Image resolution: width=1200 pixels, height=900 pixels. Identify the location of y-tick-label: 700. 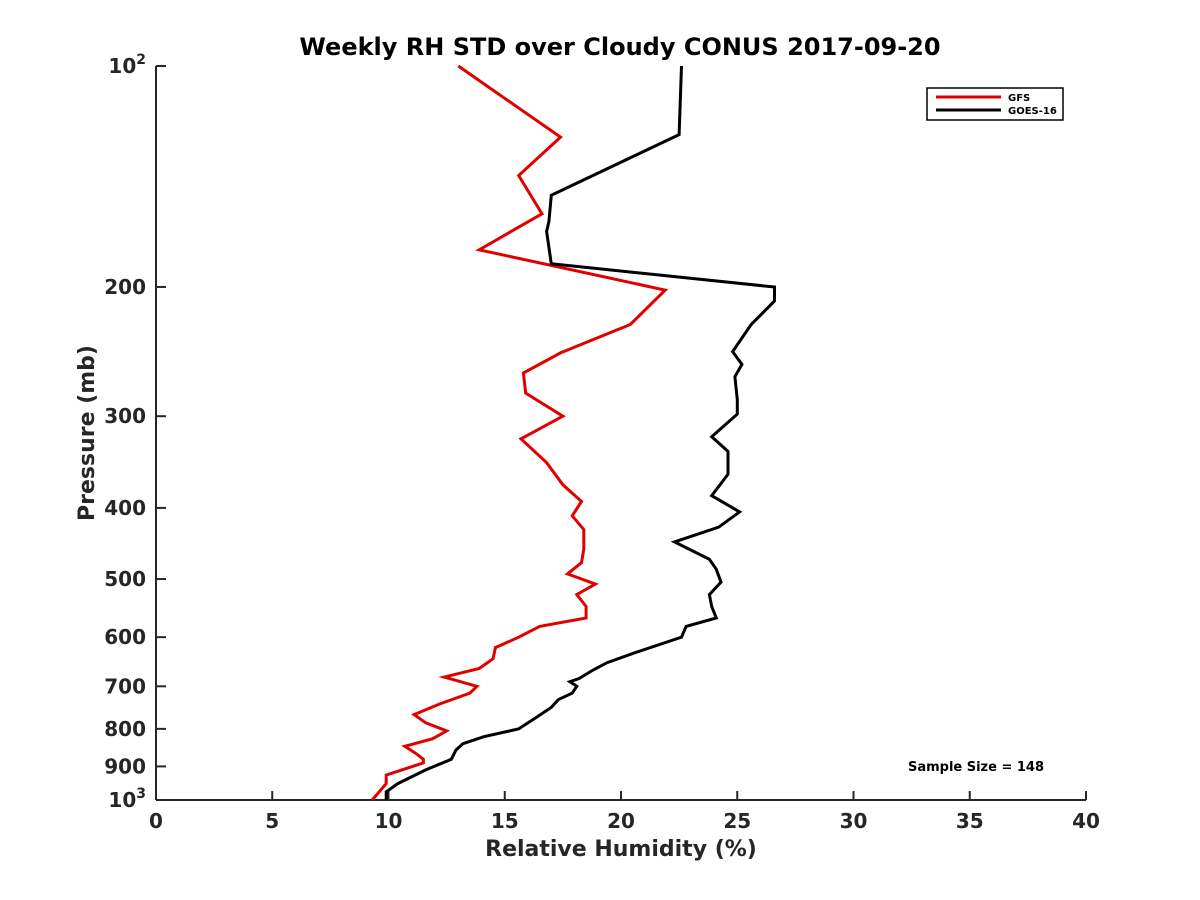
(125, 686).